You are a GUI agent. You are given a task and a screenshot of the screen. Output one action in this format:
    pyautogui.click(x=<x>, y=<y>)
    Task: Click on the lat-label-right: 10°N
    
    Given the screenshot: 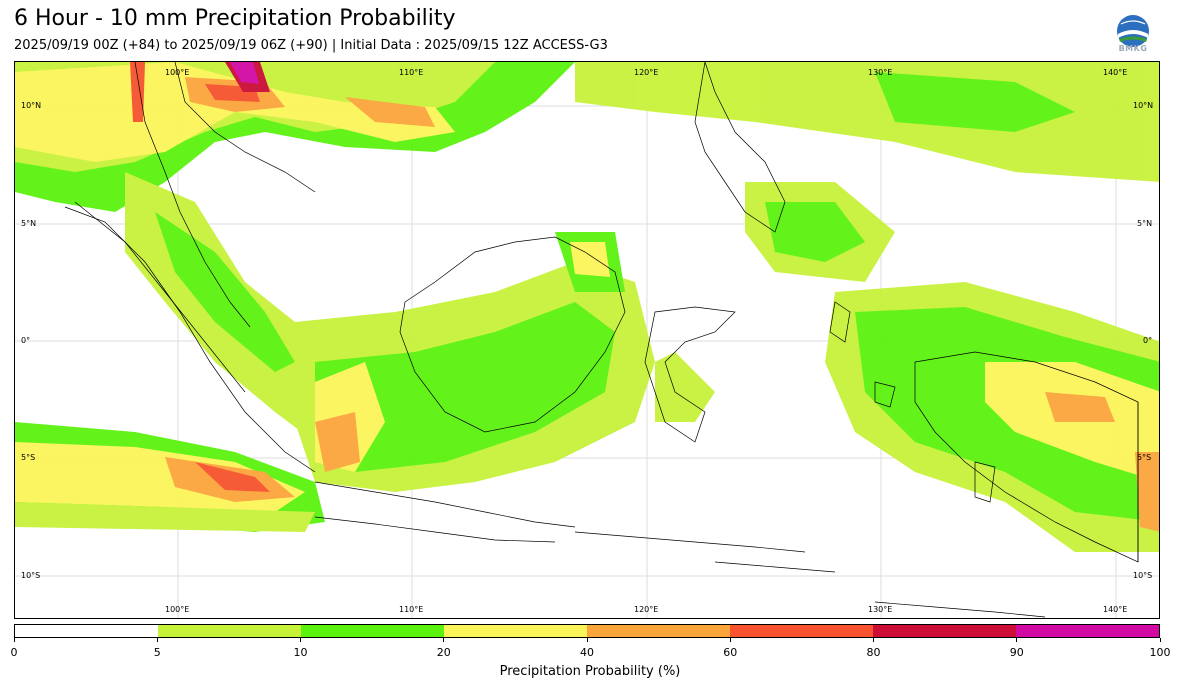 What is the action you would take?
    pyautogui.click(x=1143, y=105)
    